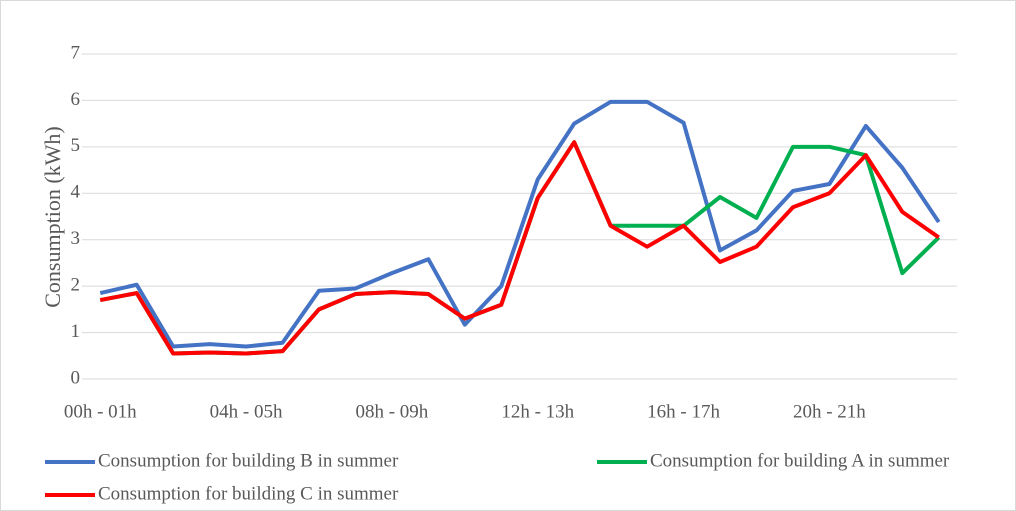  What do you see at coordinates (76, 99) in the screenshot?
I see `y-tick-label: 6` at bounding box center [76, 99].